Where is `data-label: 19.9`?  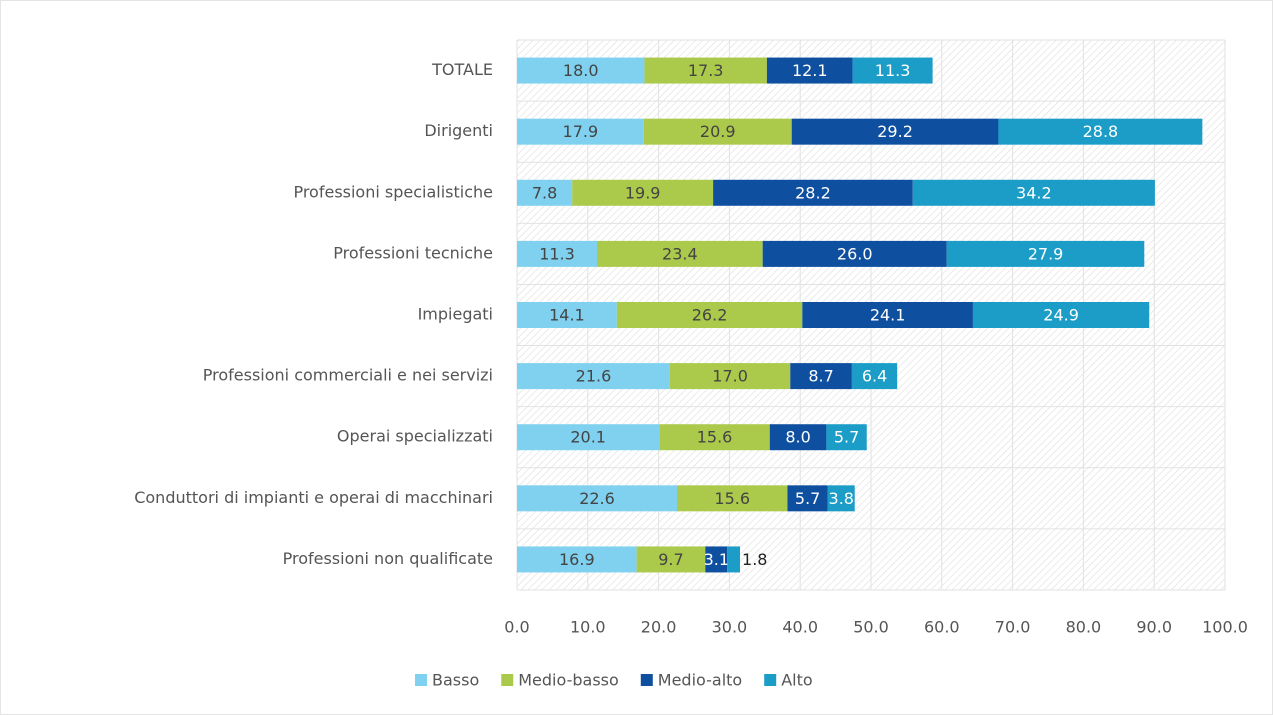
data-label: 19.9 is located at coordinates (643, 192).